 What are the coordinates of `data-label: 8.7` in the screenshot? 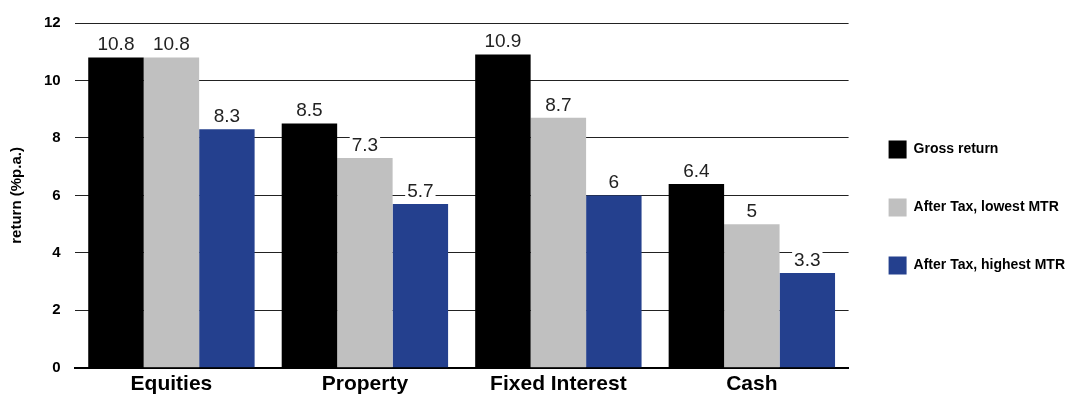 It's located at (558, 104).